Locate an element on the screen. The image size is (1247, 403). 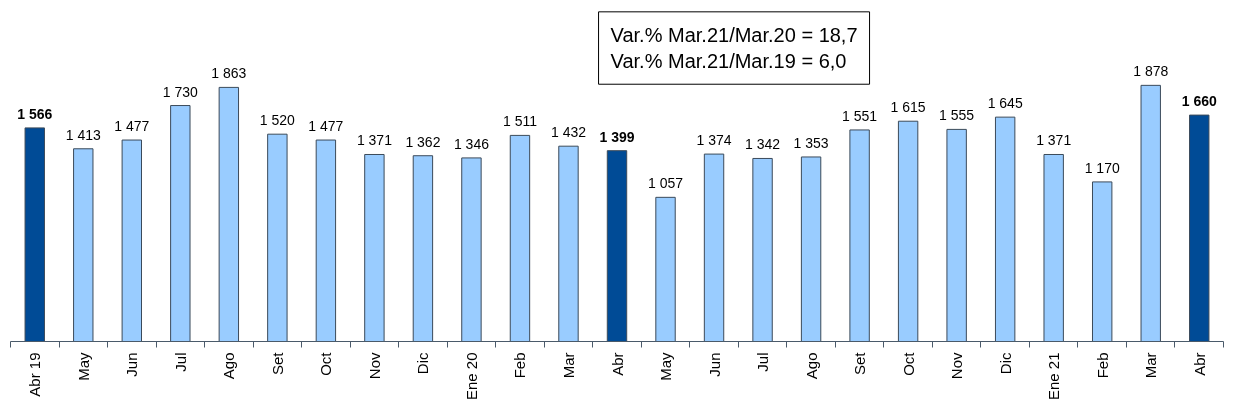
data-label: 1 730 is located at coordinates (180, 91).